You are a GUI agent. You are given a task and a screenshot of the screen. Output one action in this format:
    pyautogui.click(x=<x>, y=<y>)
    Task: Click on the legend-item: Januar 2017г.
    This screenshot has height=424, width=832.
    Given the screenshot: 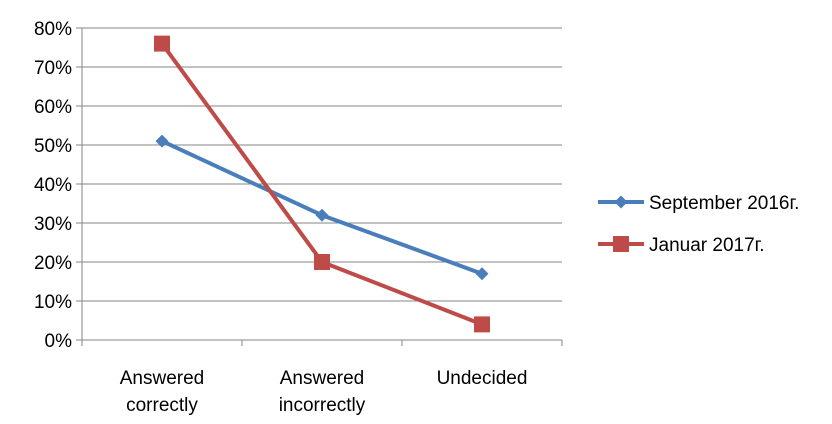 What is the action you would take?
    pyautogui.click(x=681, y=245)
    